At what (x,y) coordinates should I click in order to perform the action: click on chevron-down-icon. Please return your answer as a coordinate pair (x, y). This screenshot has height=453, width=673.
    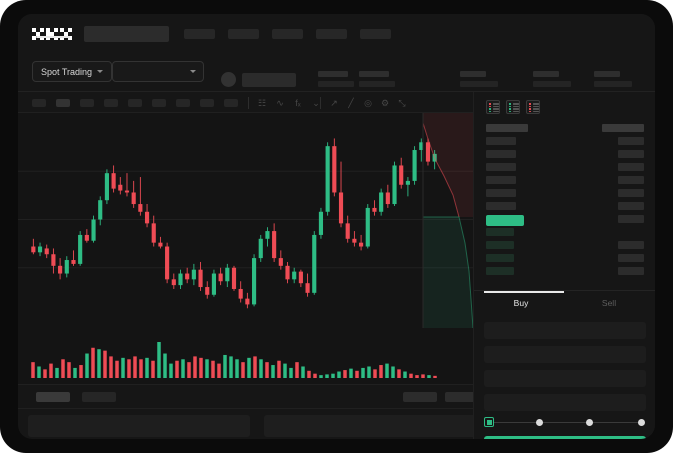
    Looking at the image, I should click on (100, 71).